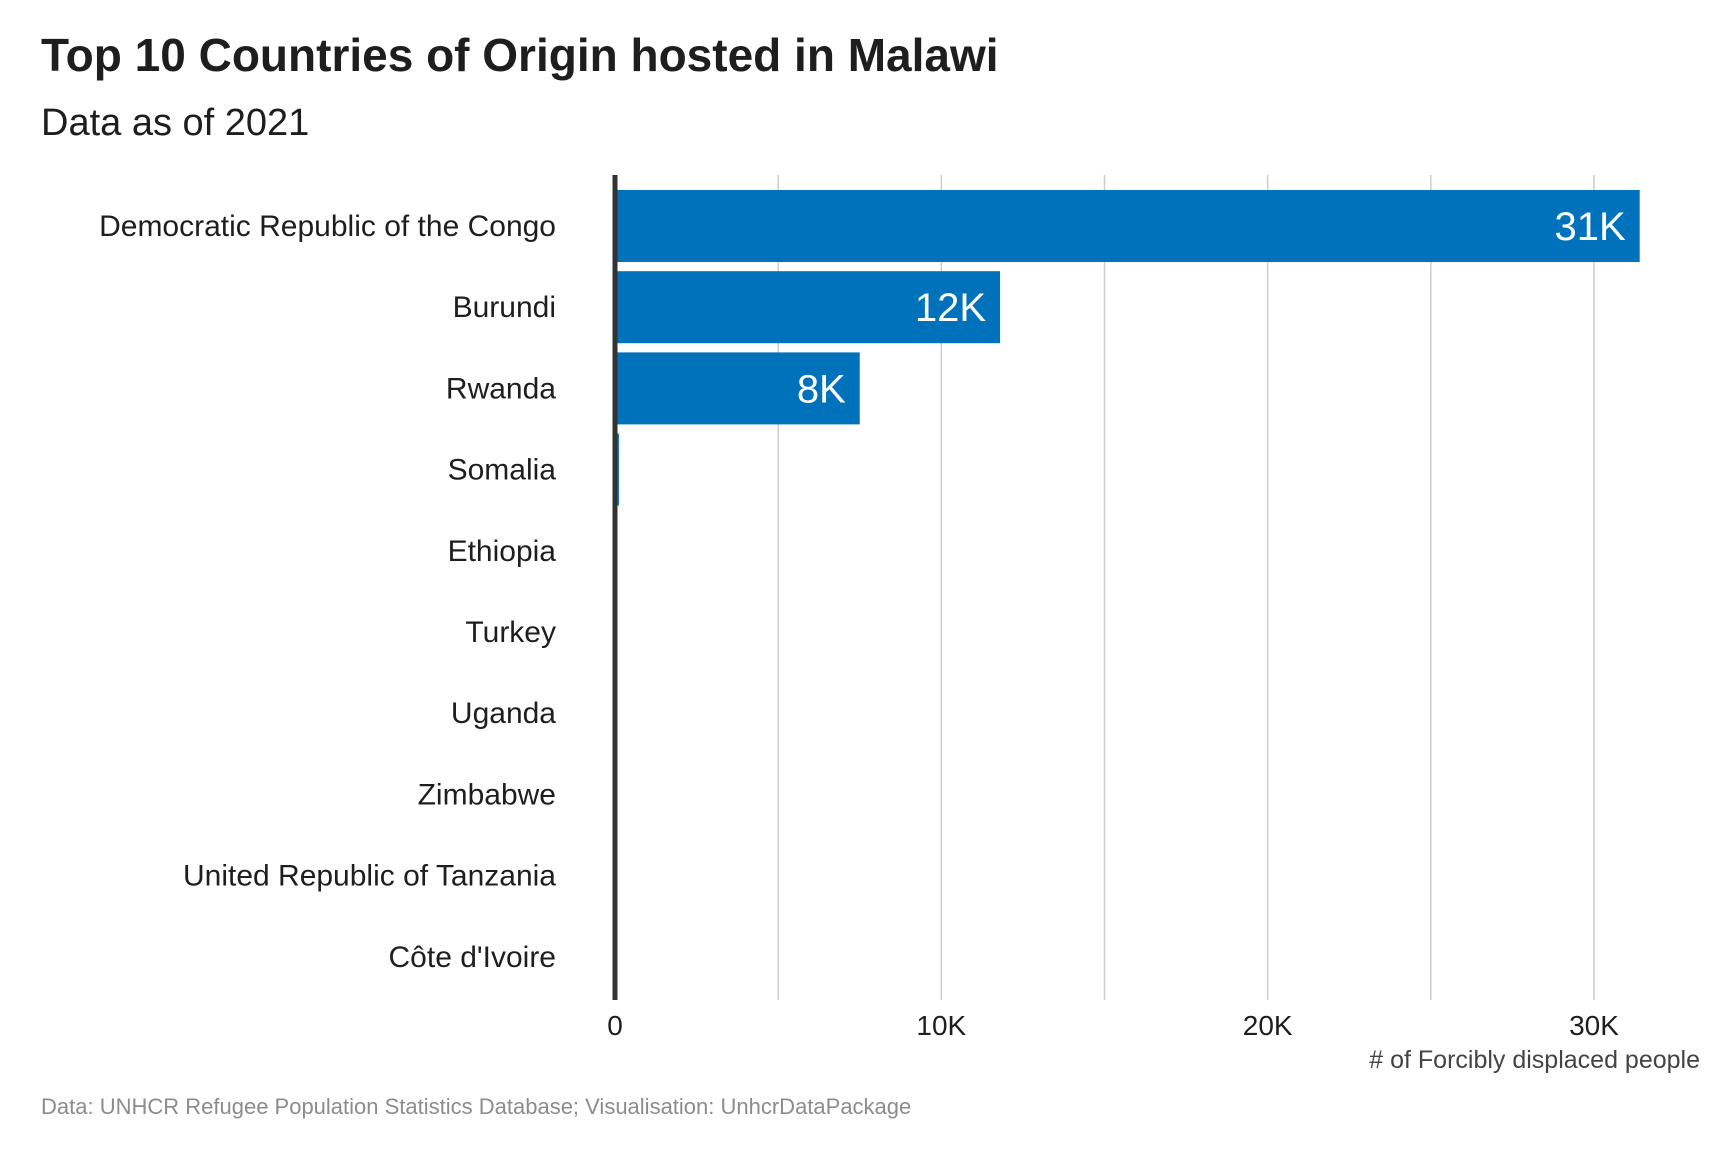 The height and width of the screenshot is (1152, 1728). I want to click on category-label: Rwanda, so click(501, 388).